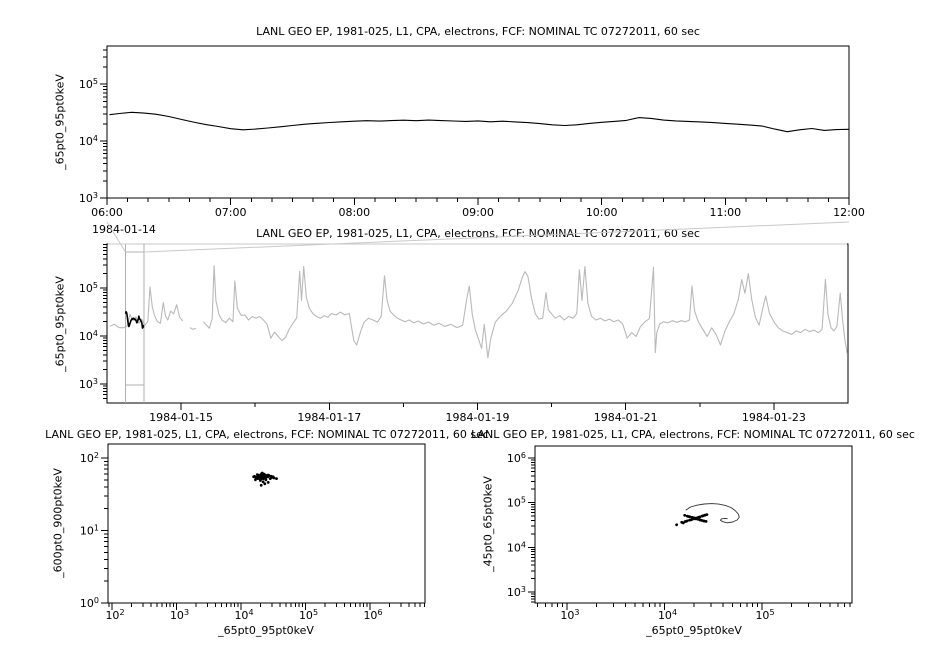 The image size is (926, 647). I want to click on tick-label: 1984-01-21, so click(626, 417).